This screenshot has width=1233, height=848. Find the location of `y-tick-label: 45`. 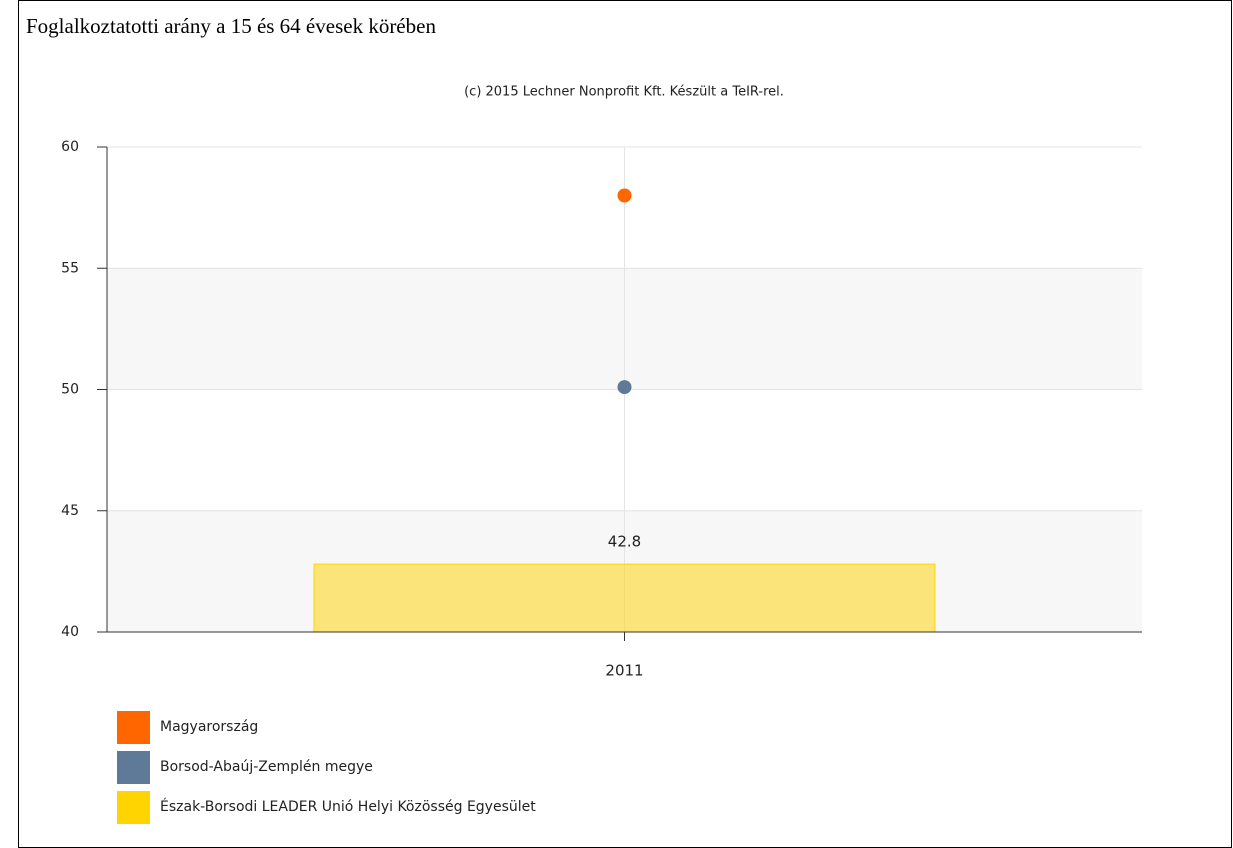

y-tick-label: 45 is located at coordinates (70, 511).